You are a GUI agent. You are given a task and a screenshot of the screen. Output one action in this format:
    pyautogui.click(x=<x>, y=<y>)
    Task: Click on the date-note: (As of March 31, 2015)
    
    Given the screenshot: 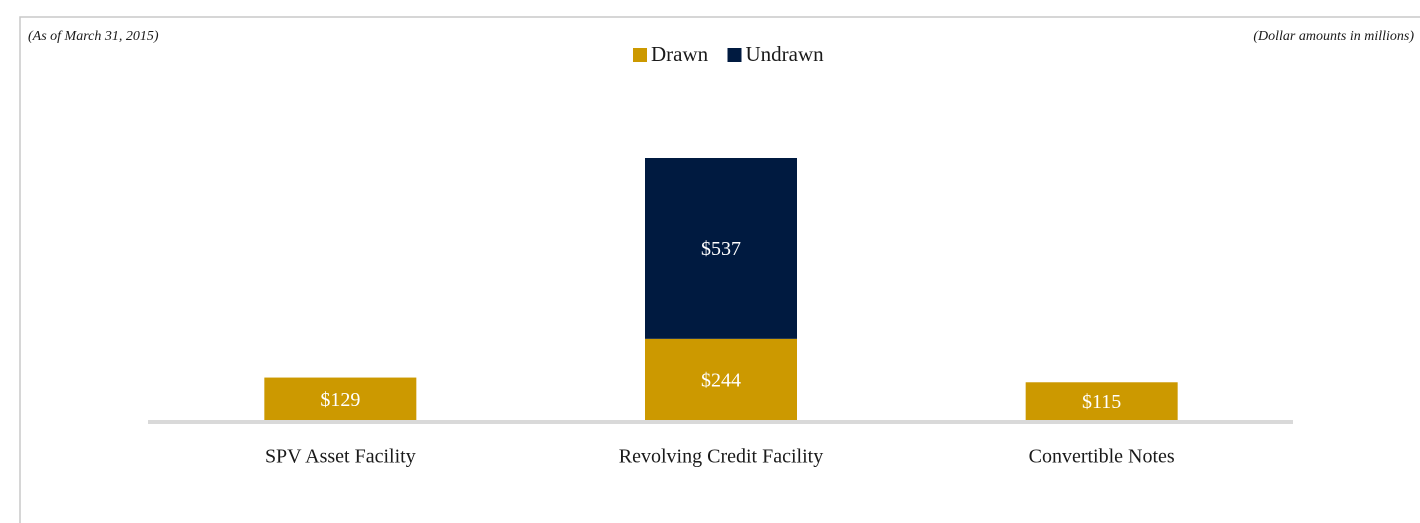 What is the action you would take?
    pyautogui.click(x=93, y=36)
    